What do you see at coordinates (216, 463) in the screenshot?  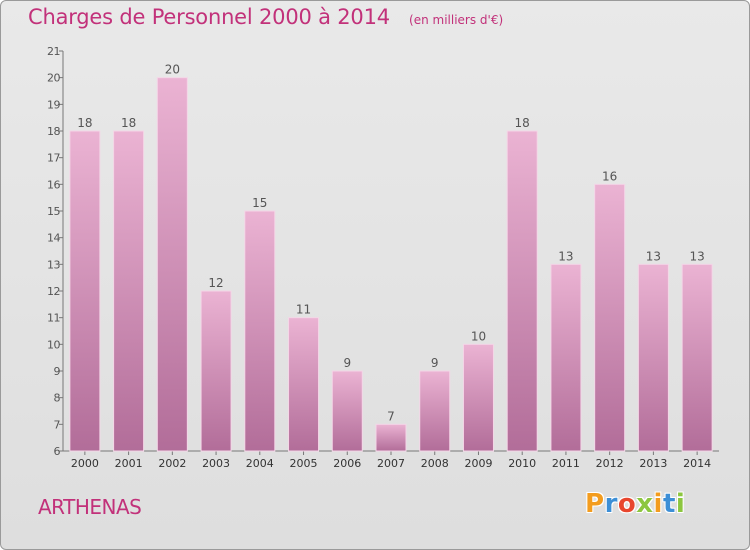 I see `x-tick-label: 2003` at bounding box center [216, 463].